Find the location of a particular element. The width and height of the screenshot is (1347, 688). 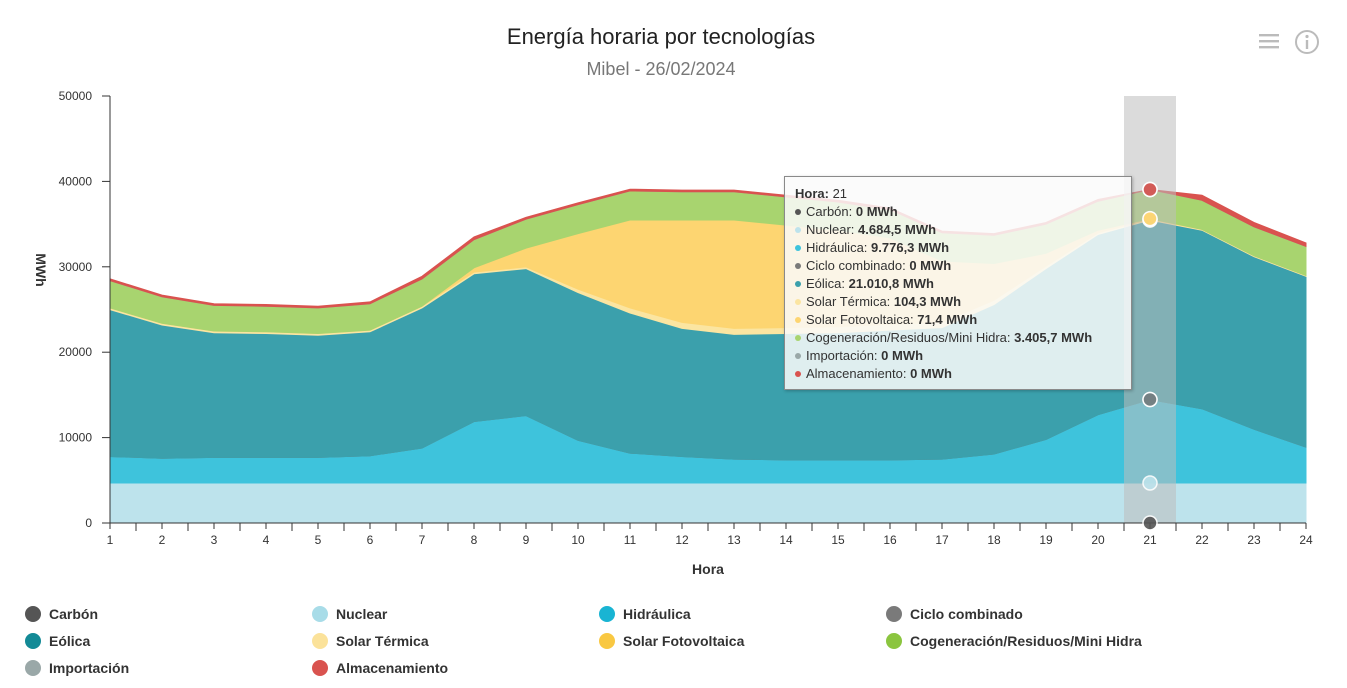

tooltip-label: Nuclear: is located at coordinates (830, 229).